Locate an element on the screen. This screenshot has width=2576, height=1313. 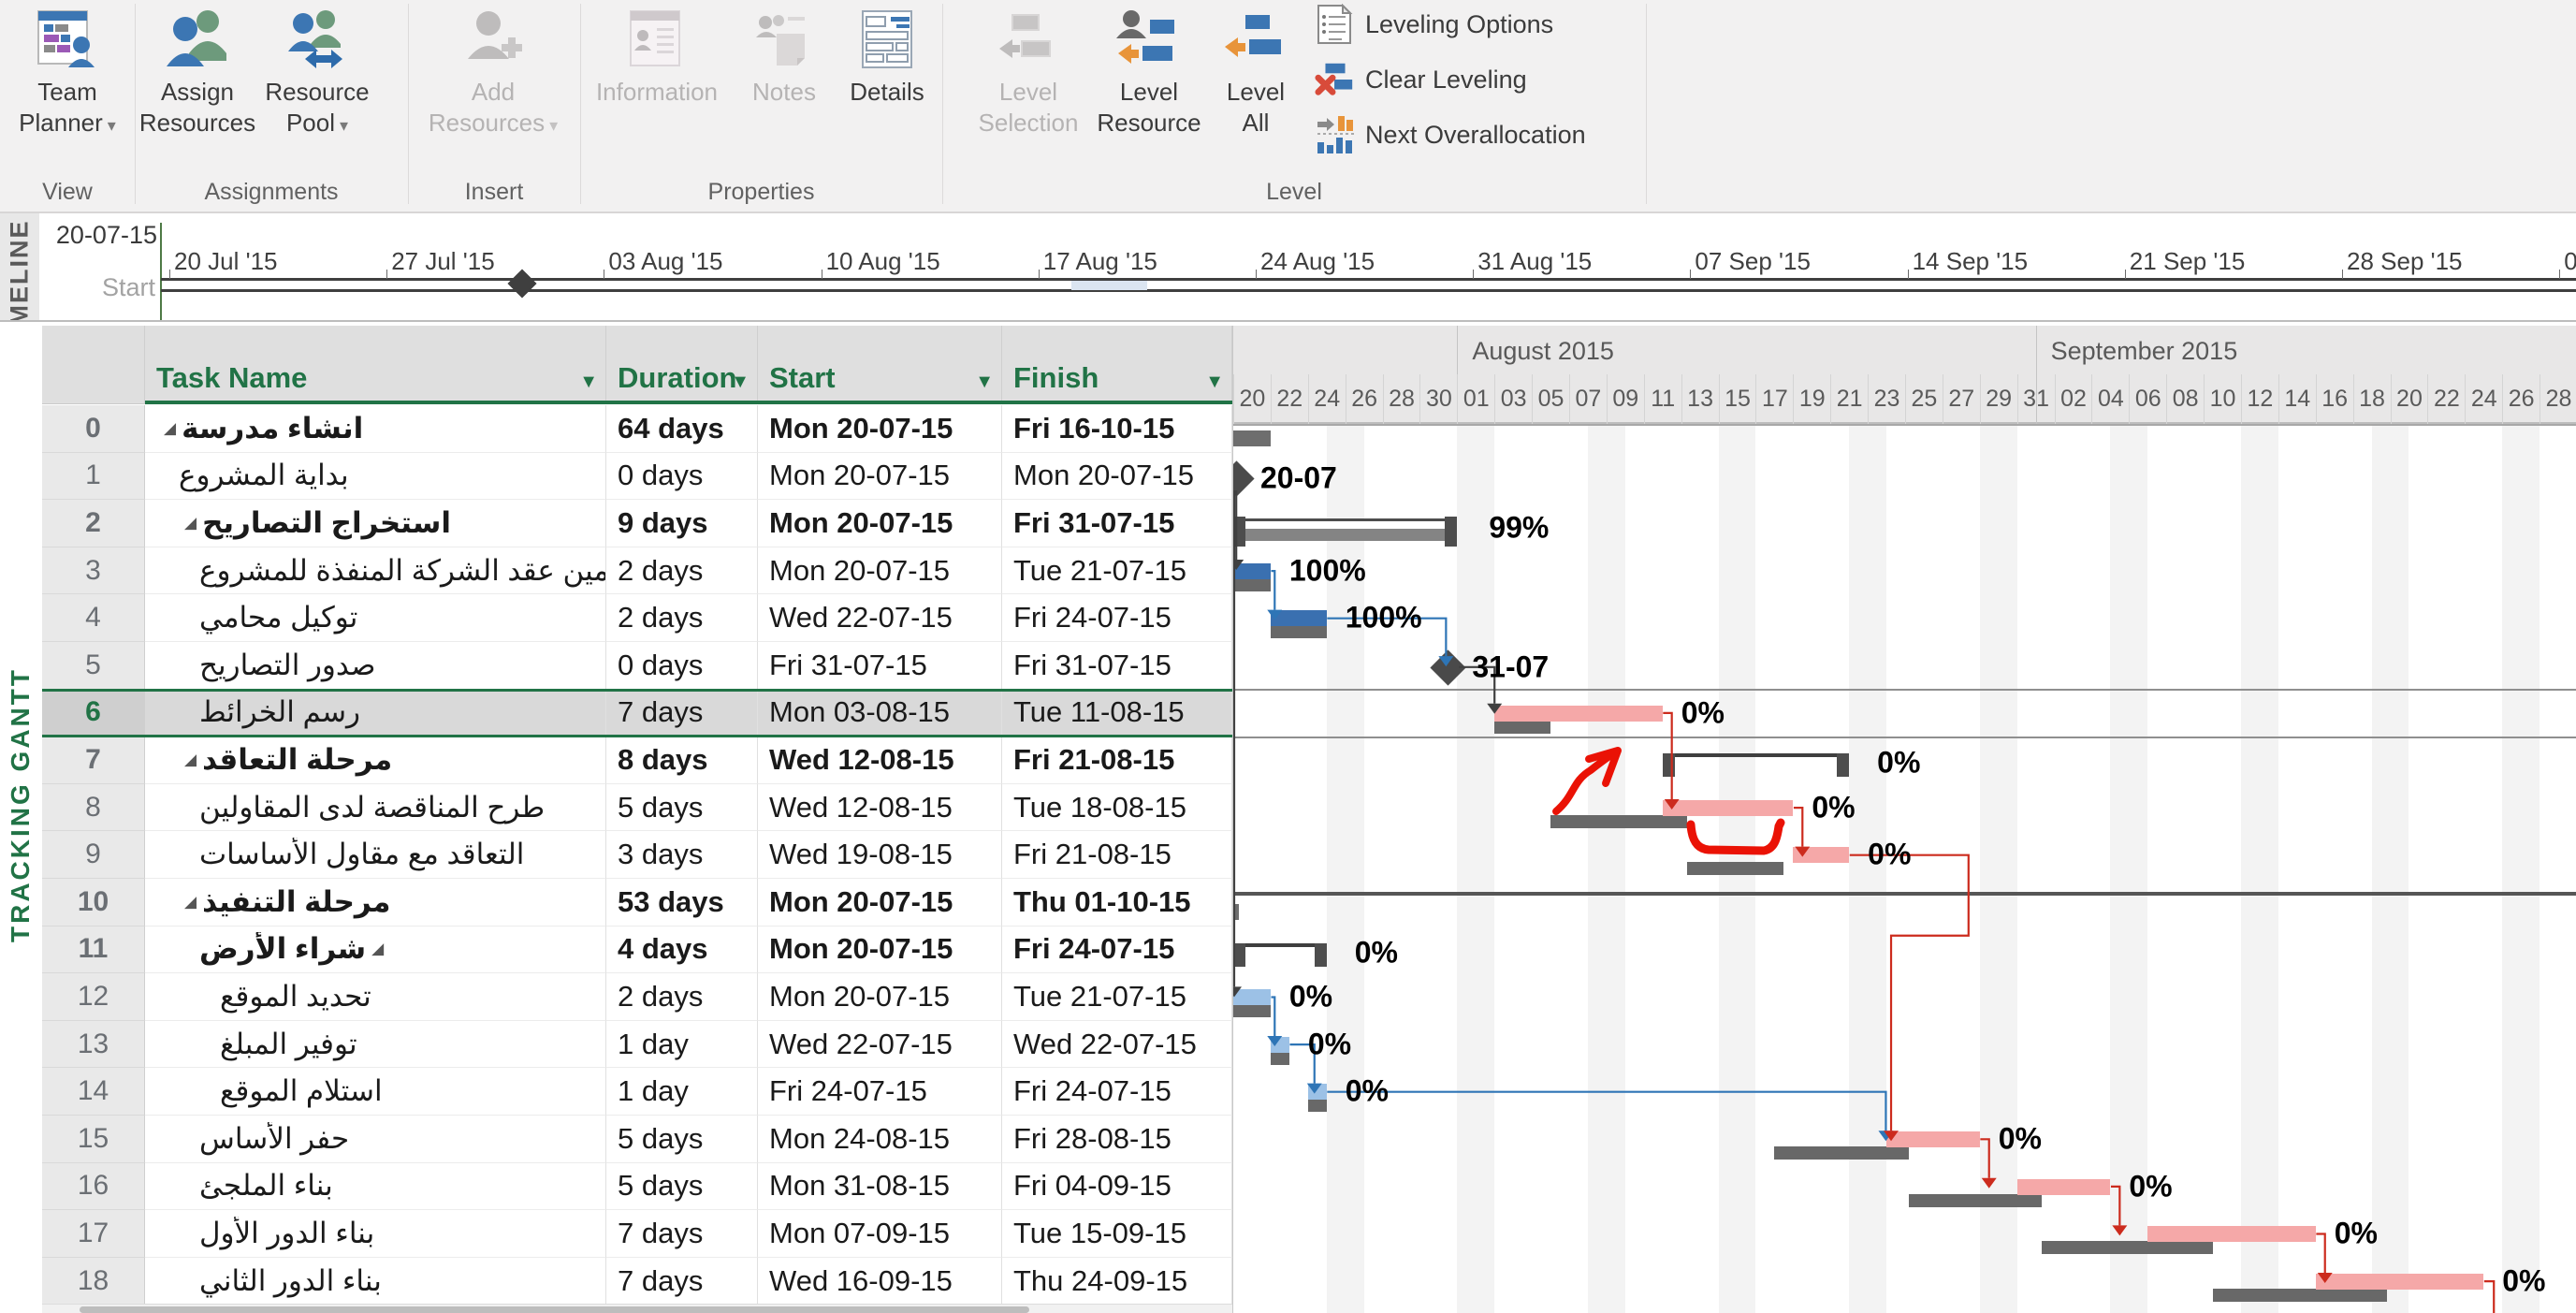
timeline-milestone-diamond is located at coordinates (522, 284).